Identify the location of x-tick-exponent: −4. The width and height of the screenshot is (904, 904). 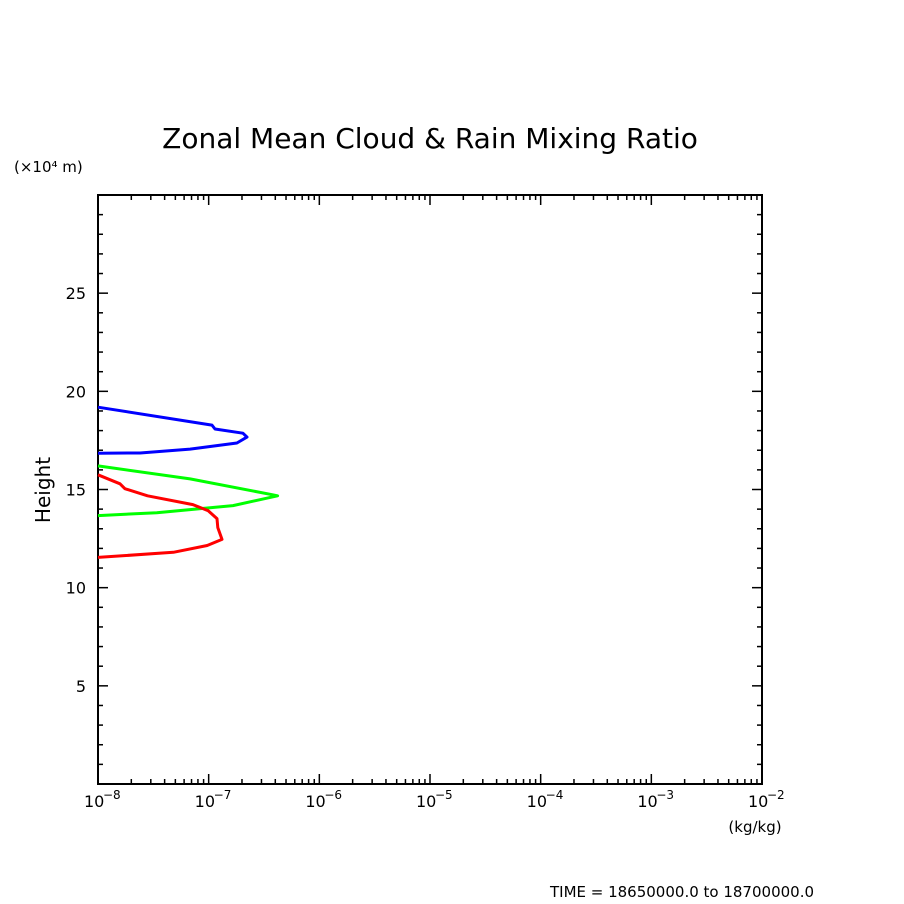
(555, 795).